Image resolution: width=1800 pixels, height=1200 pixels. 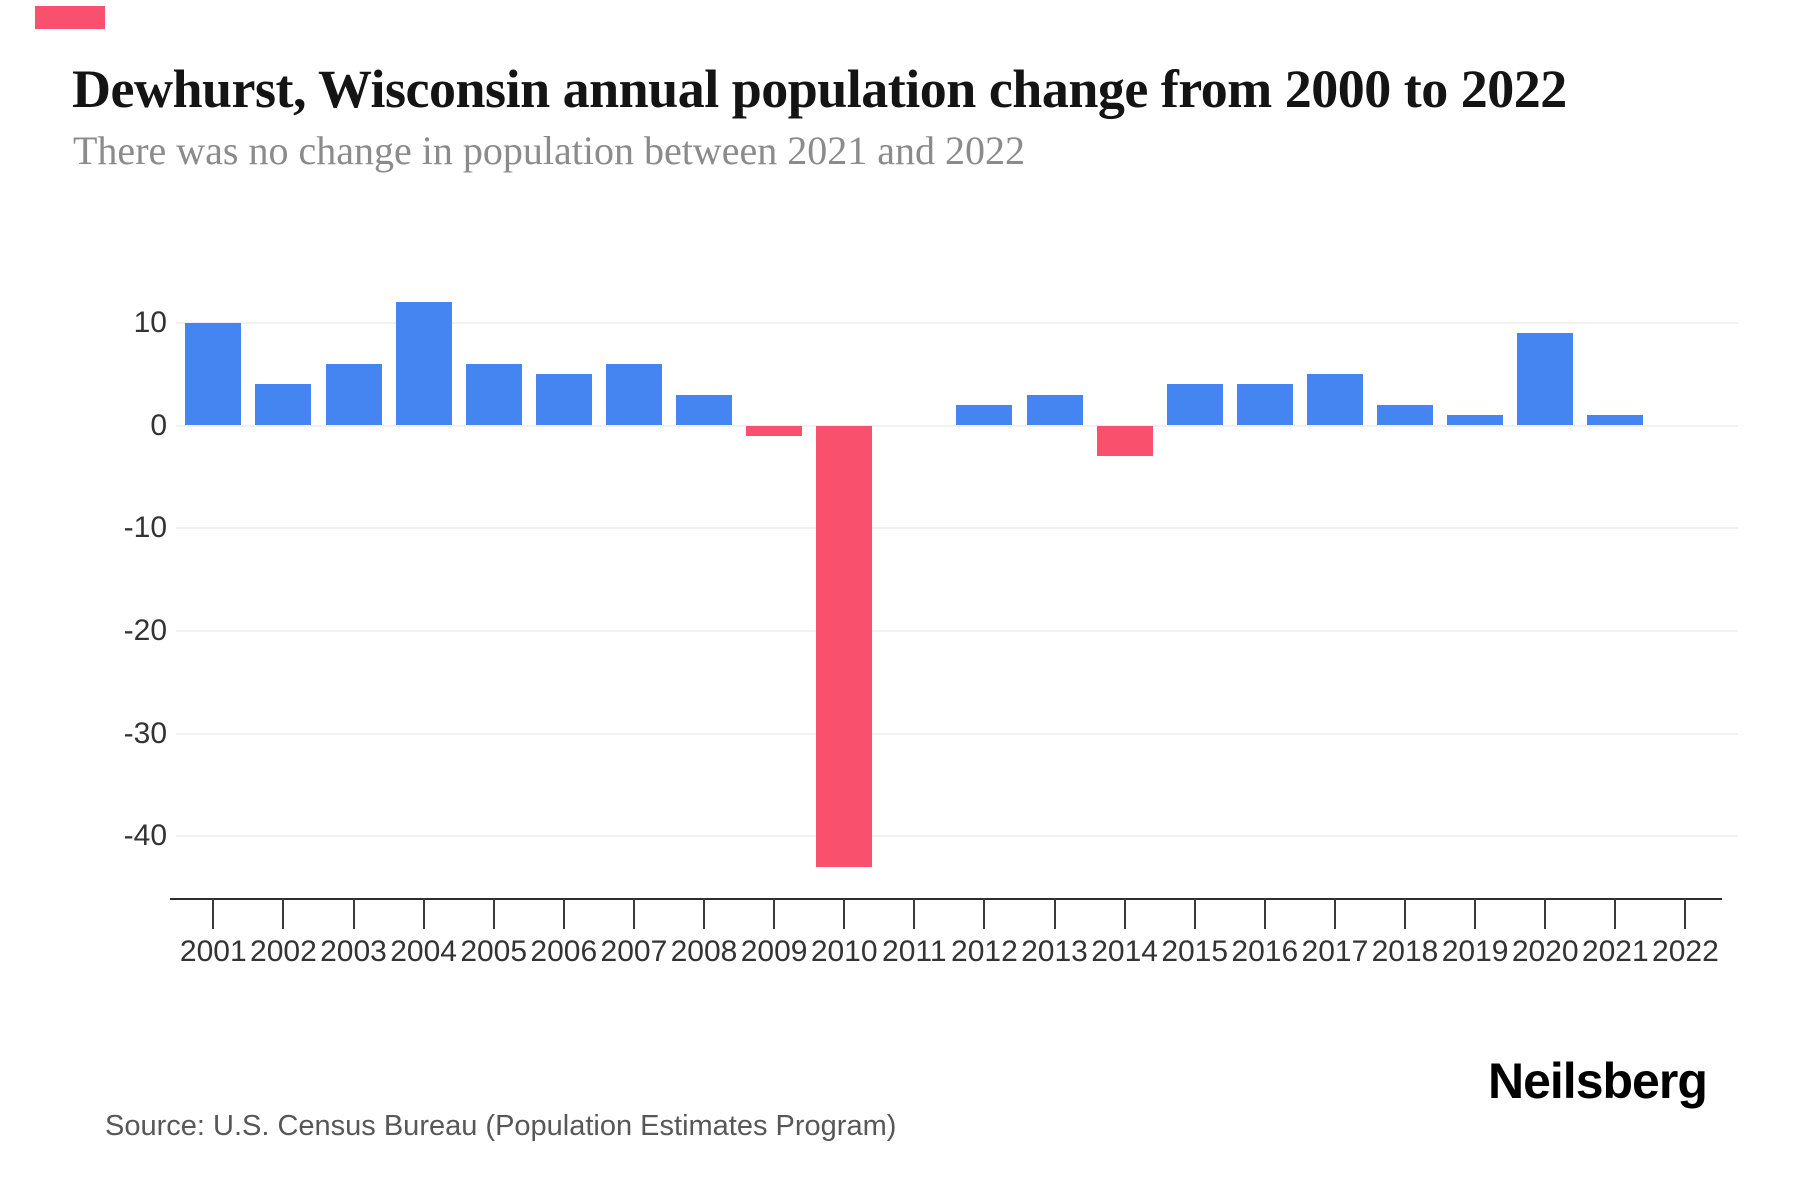 I want to click on x-tick-label: 2015, so click(x=1195, y=951).